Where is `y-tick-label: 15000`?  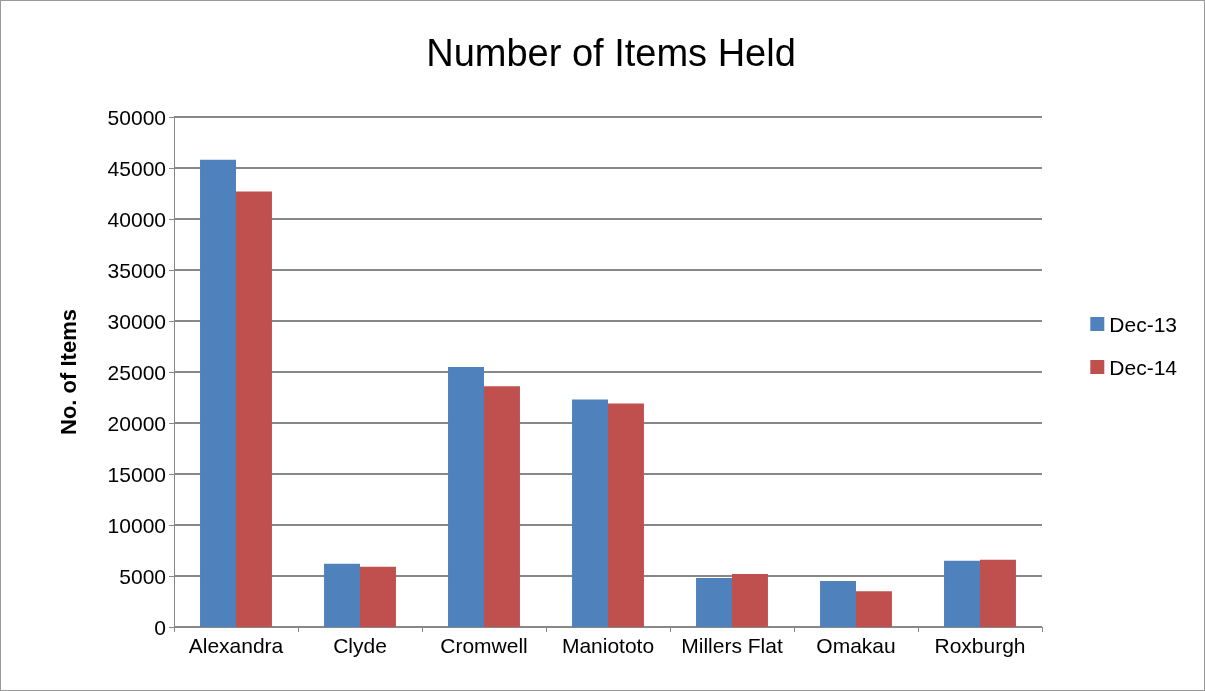 y-tick-label: 15000 is located at coordinates (136, 474).